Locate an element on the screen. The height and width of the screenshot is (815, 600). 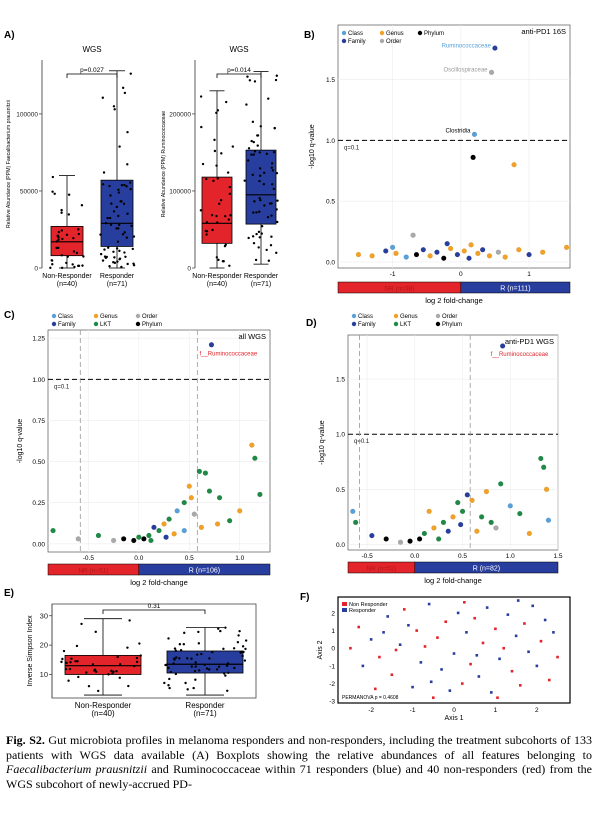
legend-label: LKT is located at coordinates (105, 325).